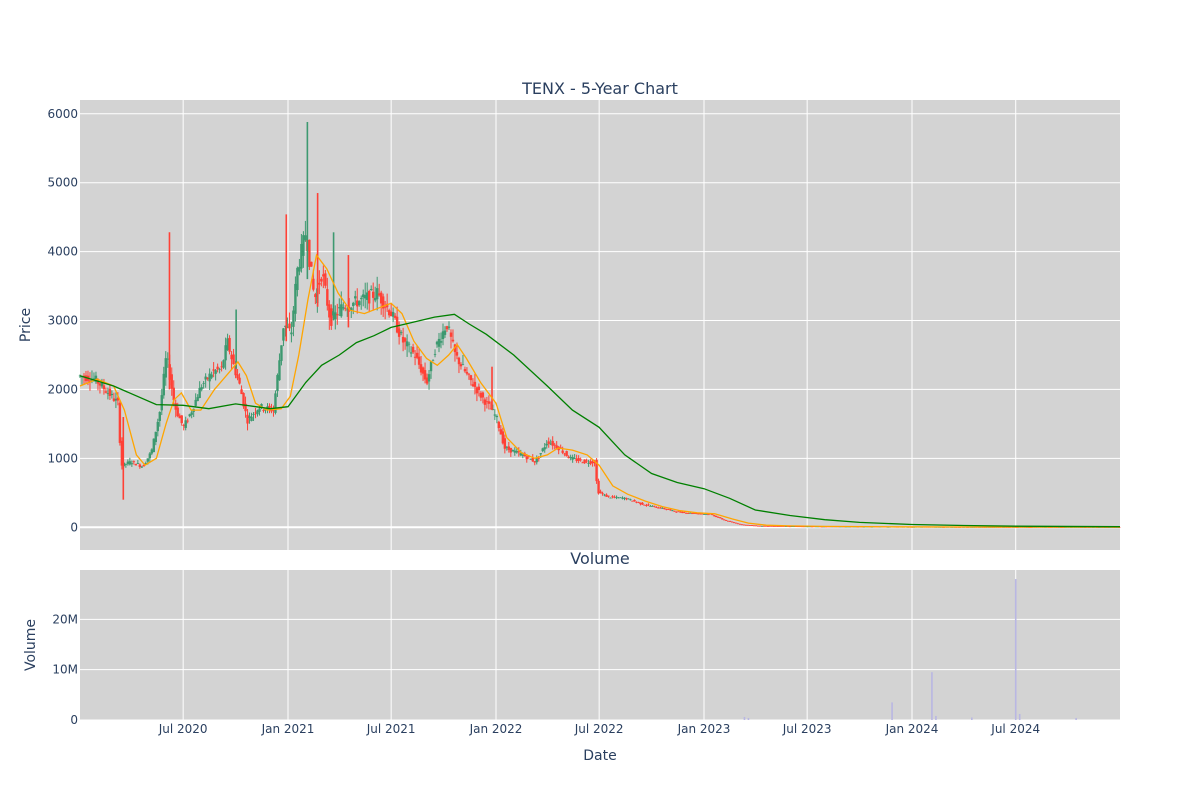  I want to click on price-y-tick: 3000, so click(62, 321).